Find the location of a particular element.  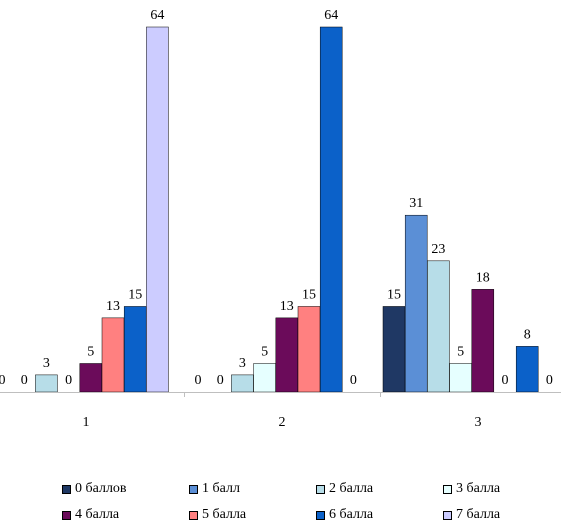

category-label-1: 1 is located at coordinates (86, 422).